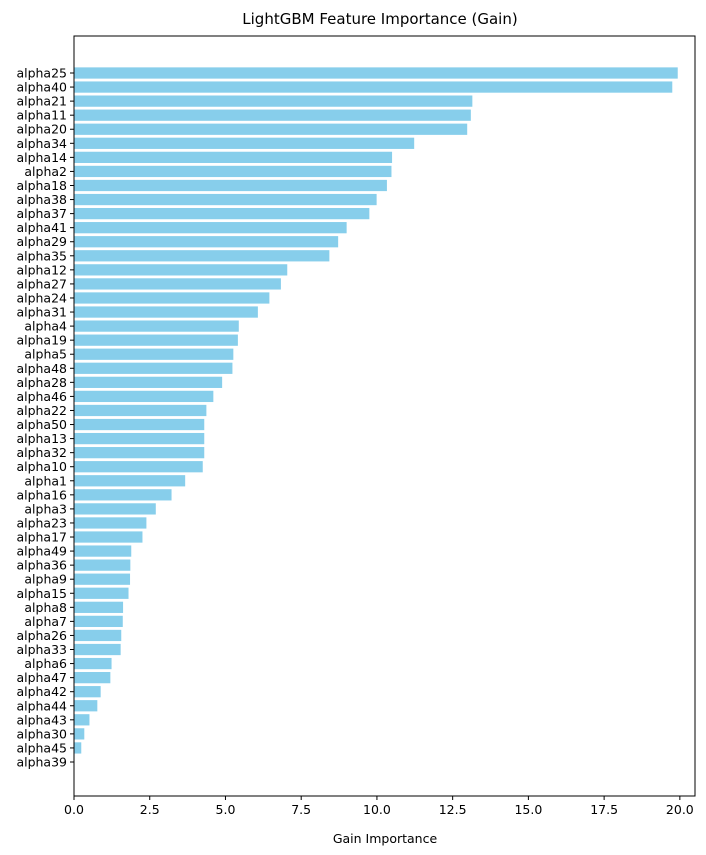  I want to click on y-tick-label: alpha37, so click(41, 213).